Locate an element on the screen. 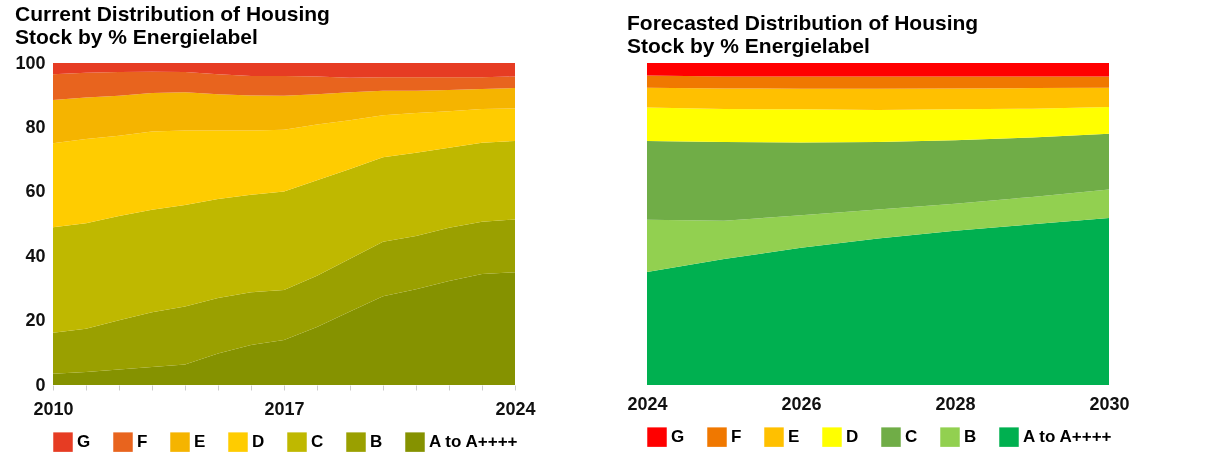  chart-title: Current Distribution of Housing Stock by % Energielabel is located at coordinates (172, 25).